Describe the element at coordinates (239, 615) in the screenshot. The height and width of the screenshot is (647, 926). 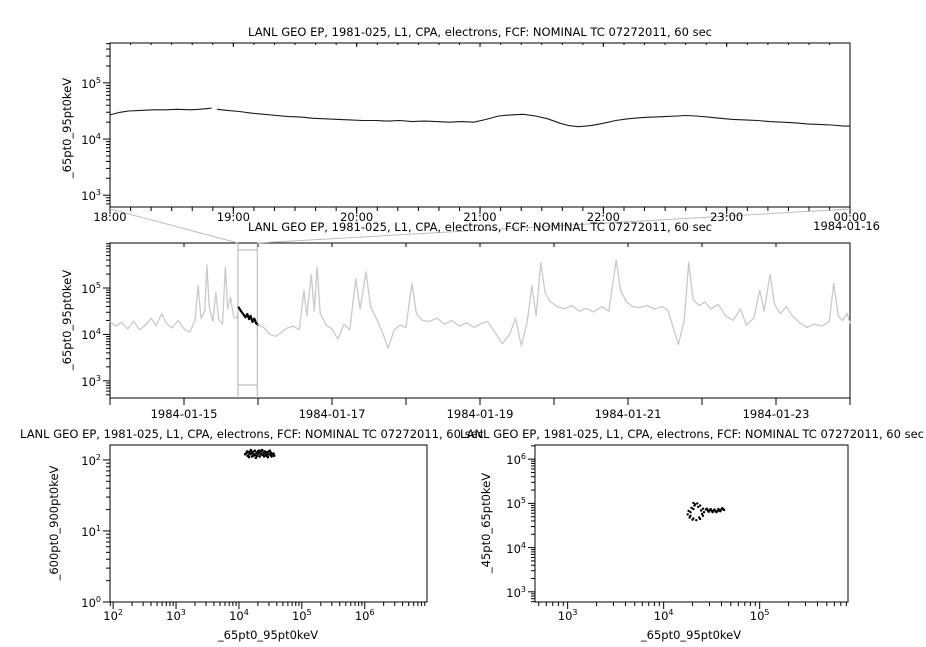
I see `x-tick-label-scatter-600-900: 104` at that location.